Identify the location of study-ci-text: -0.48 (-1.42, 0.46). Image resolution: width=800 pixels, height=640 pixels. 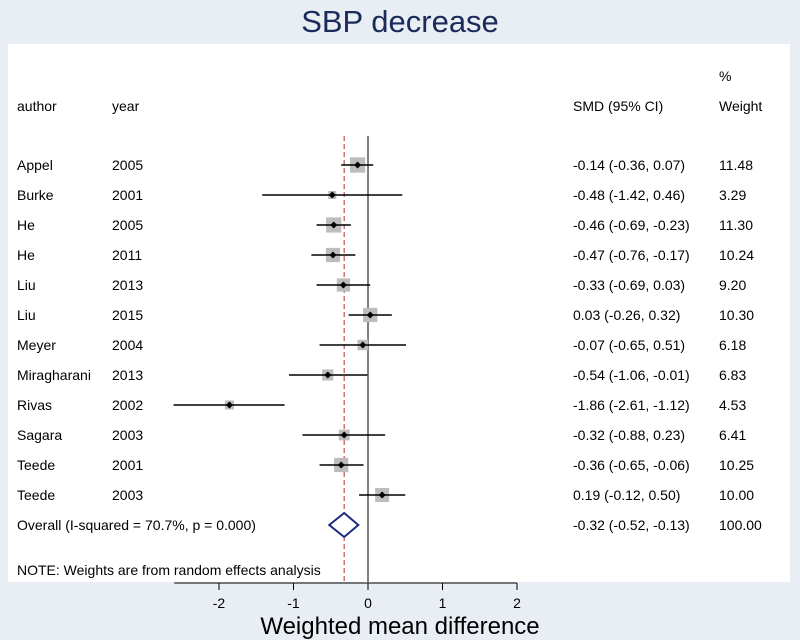
(629, 195).